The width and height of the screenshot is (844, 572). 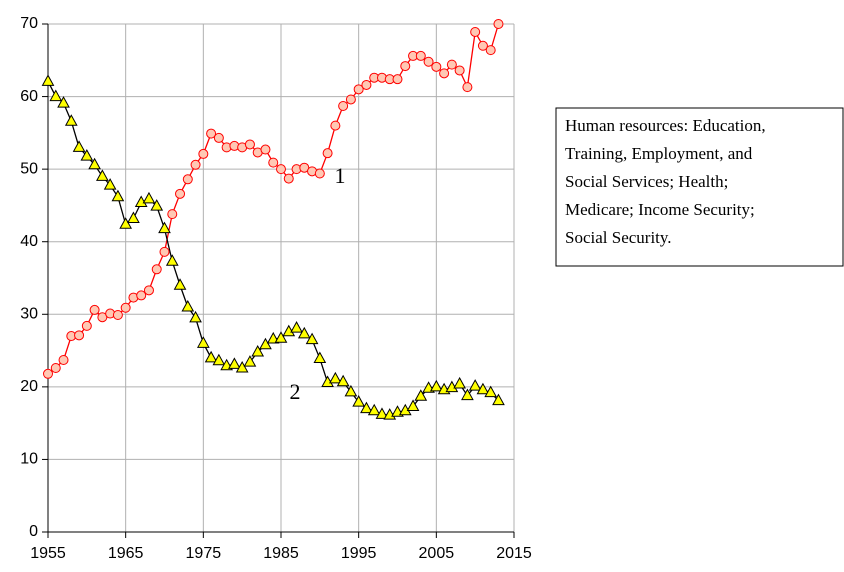 I want to click on annotation-line: Human resources: Education,, so click(x=665, y=125).